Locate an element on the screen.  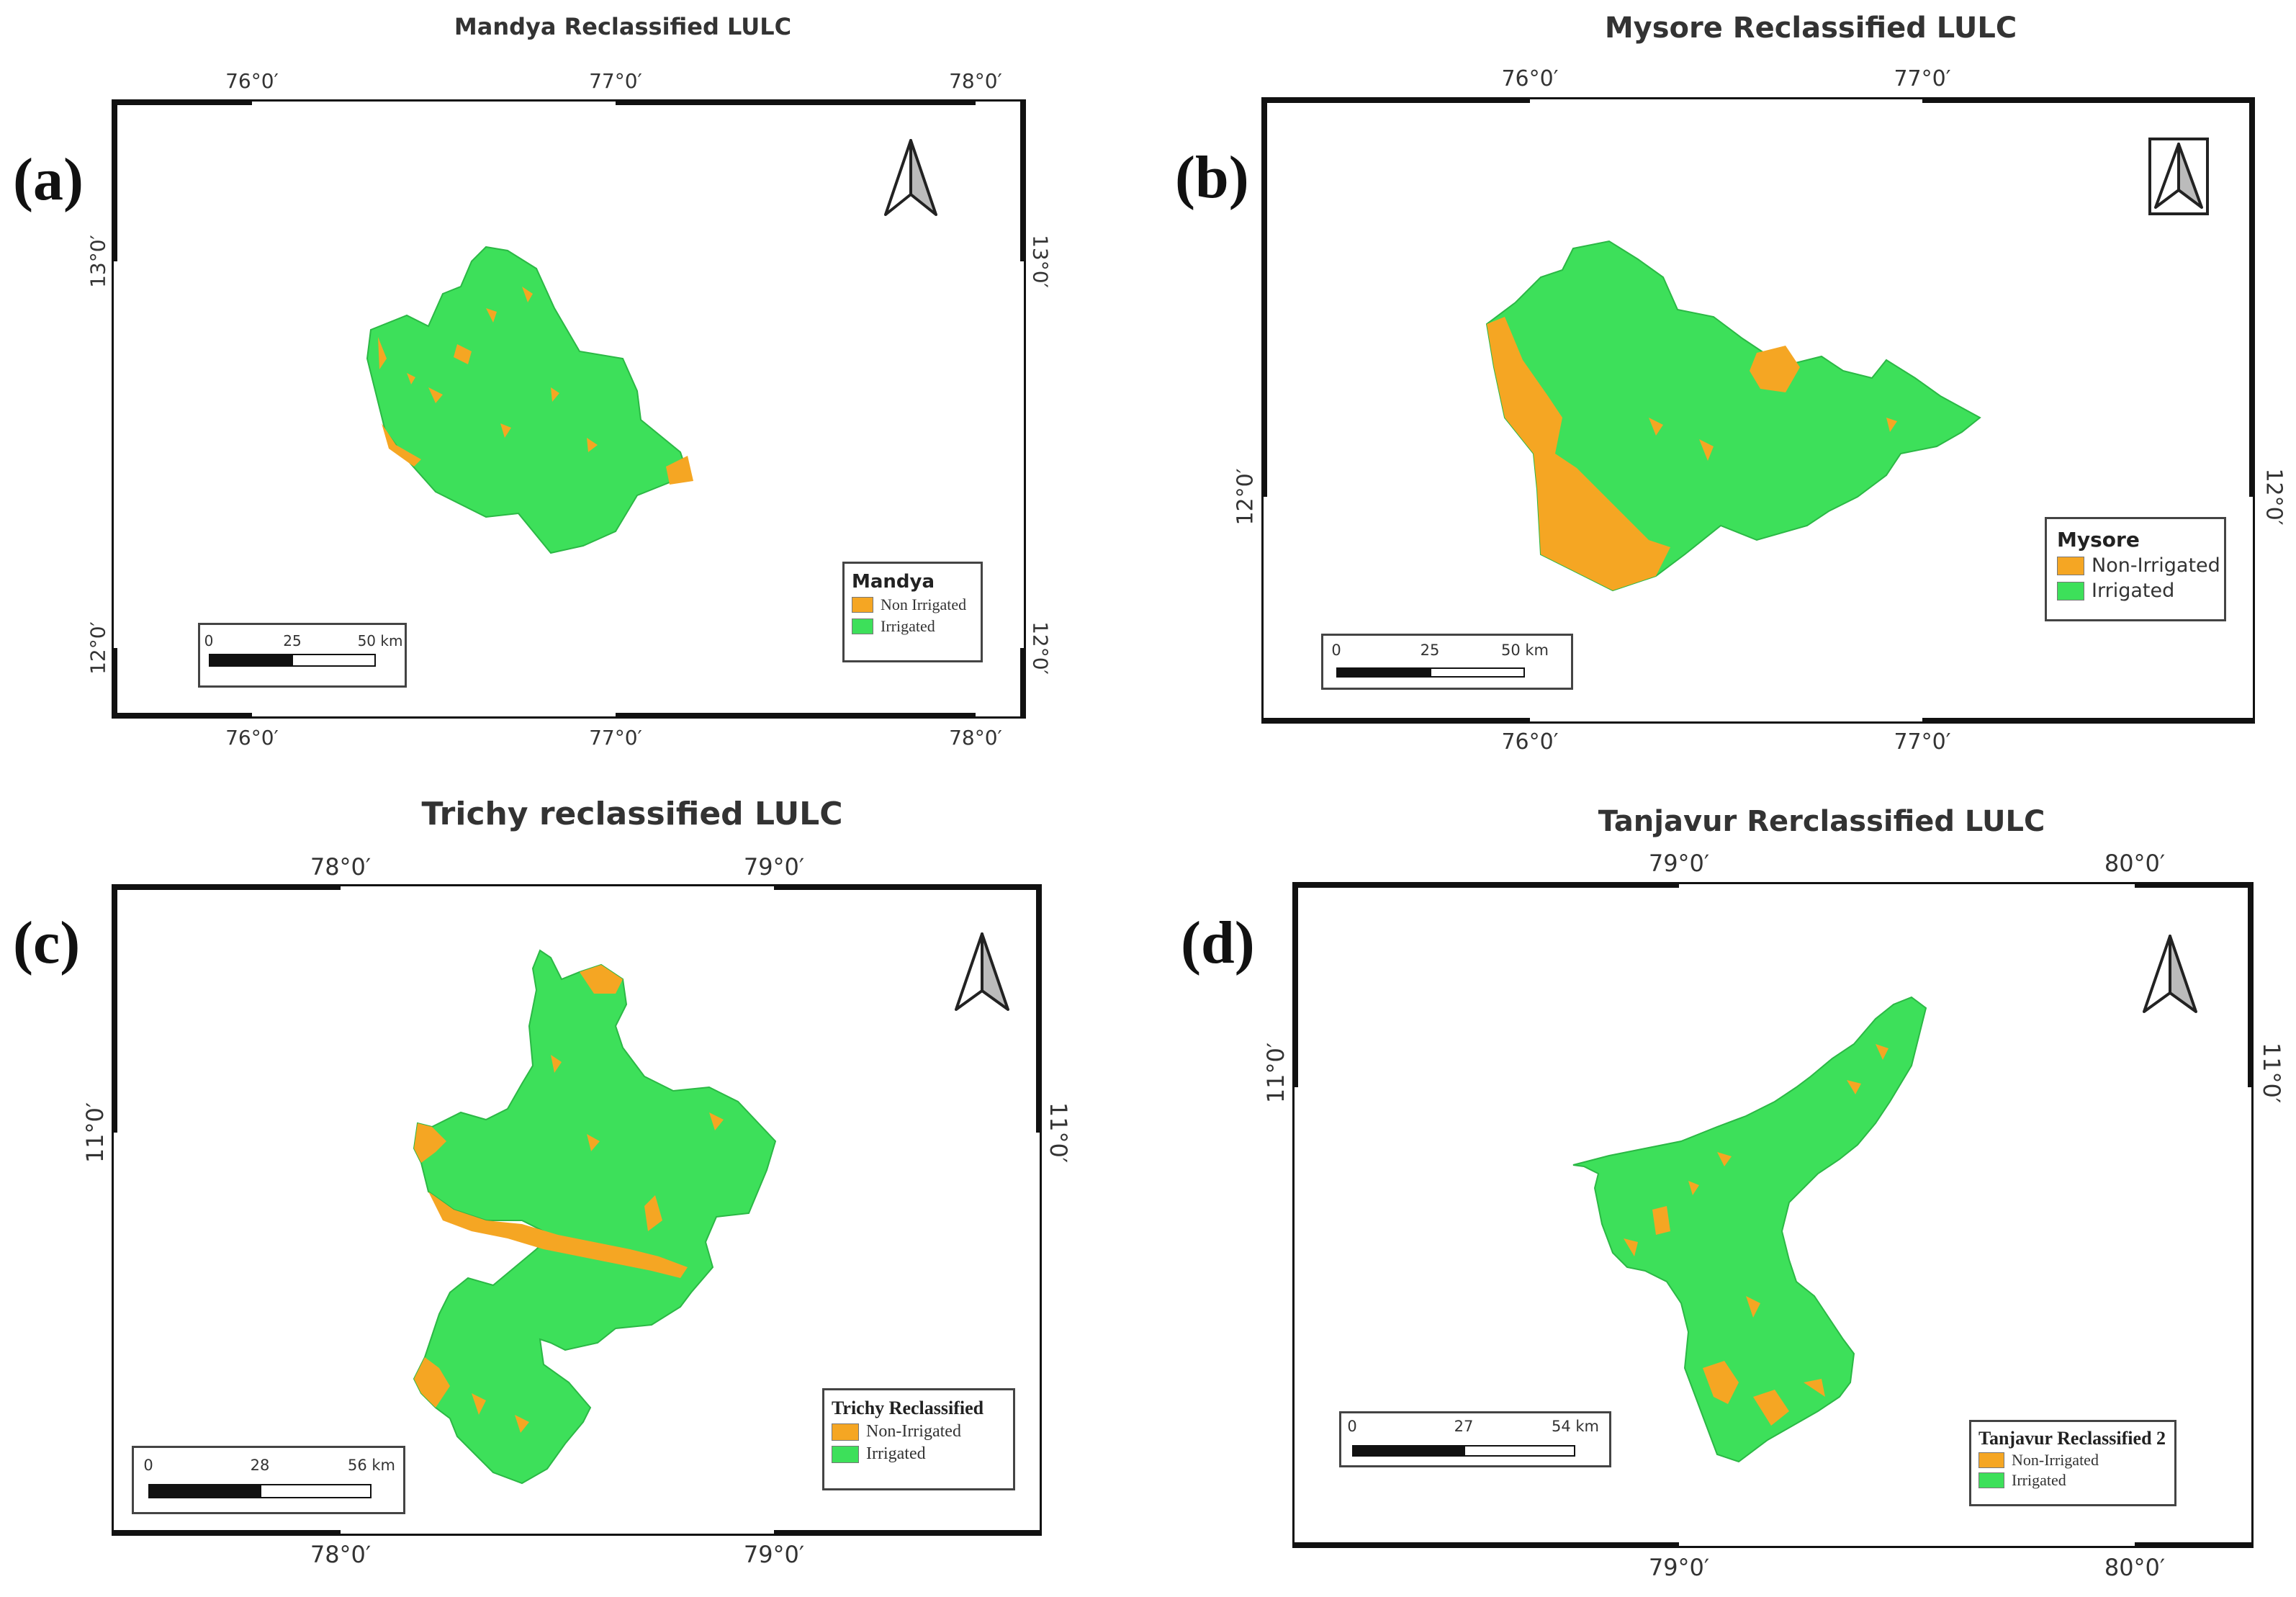
legend-title: Mysore is located at coordinates (2099, 540).